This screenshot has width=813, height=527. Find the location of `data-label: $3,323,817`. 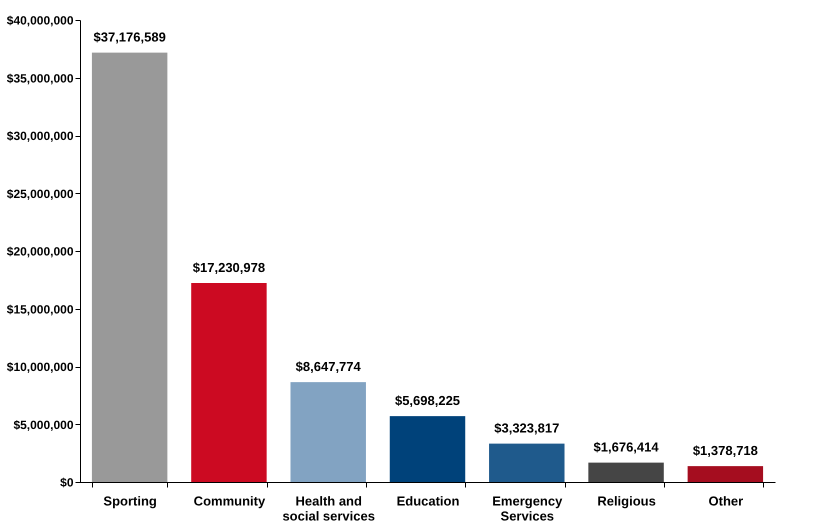

data-label: $3,323,817 is located at coordinates (527, 428).